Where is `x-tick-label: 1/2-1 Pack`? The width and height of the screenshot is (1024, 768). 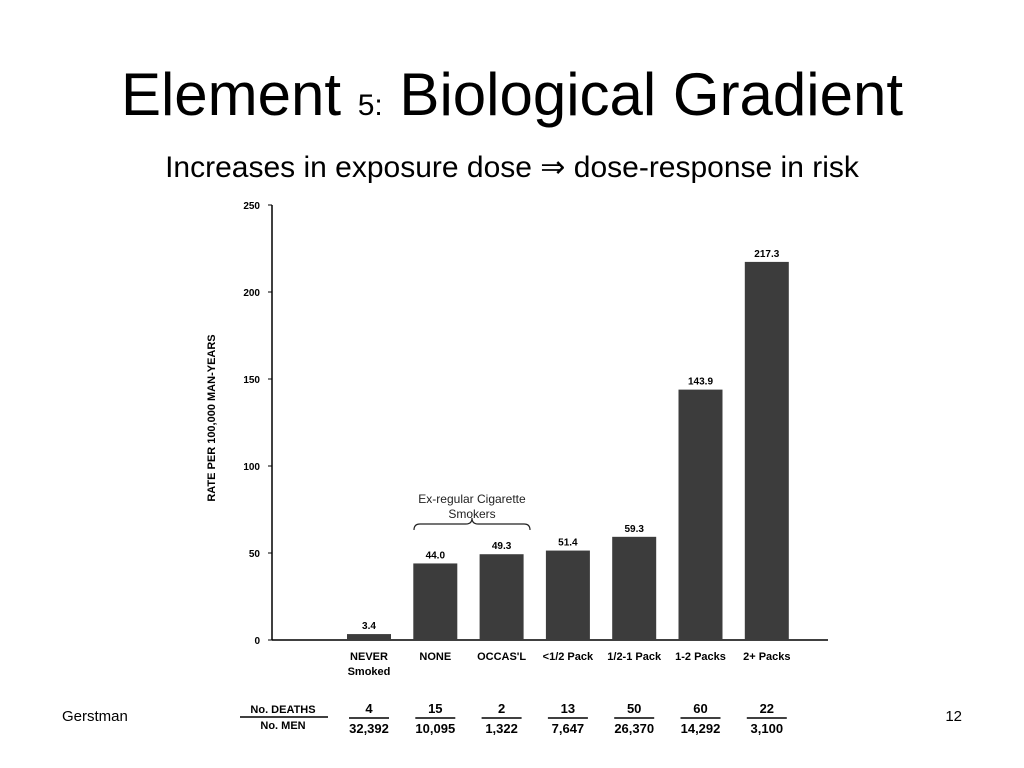 x-tick-label: 1/2-1 Pack is located at coordinates (634, 657).